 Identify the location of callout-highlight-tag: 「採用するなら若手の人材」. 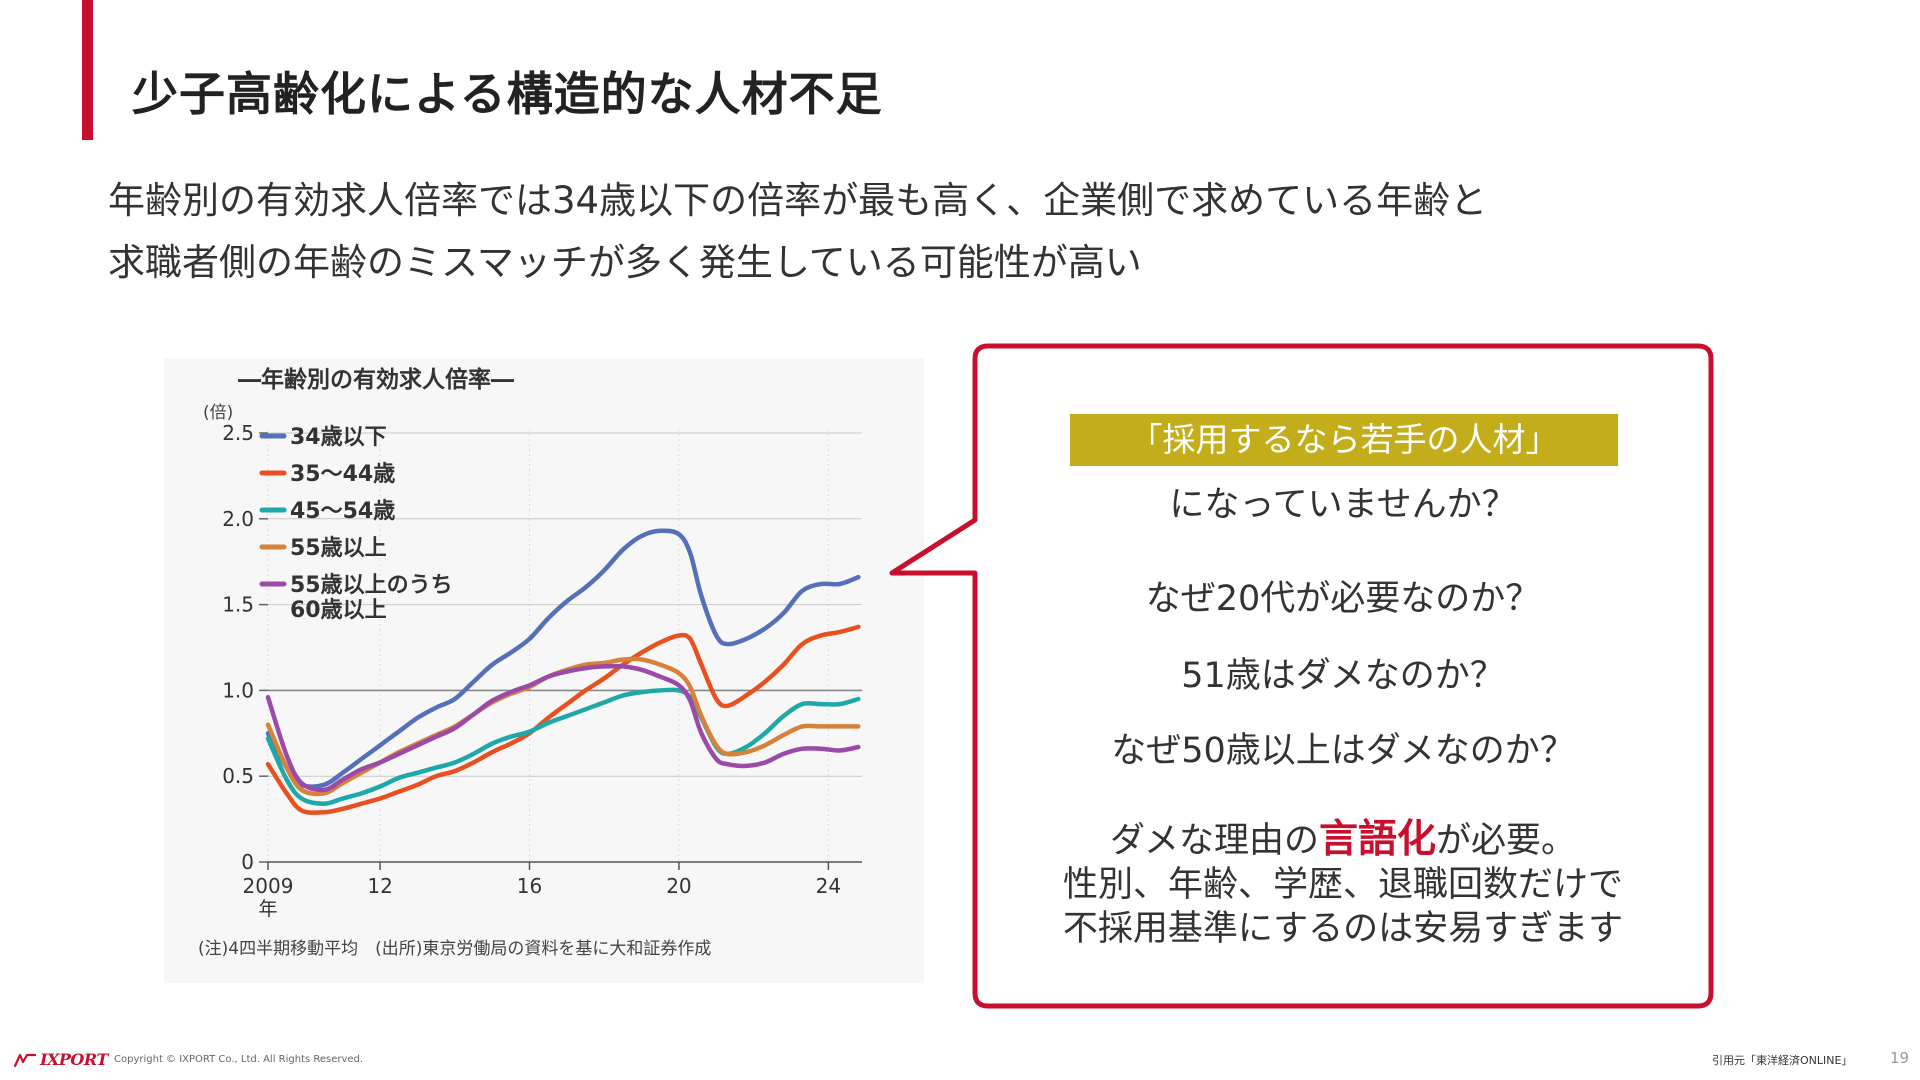
(1344, 440).